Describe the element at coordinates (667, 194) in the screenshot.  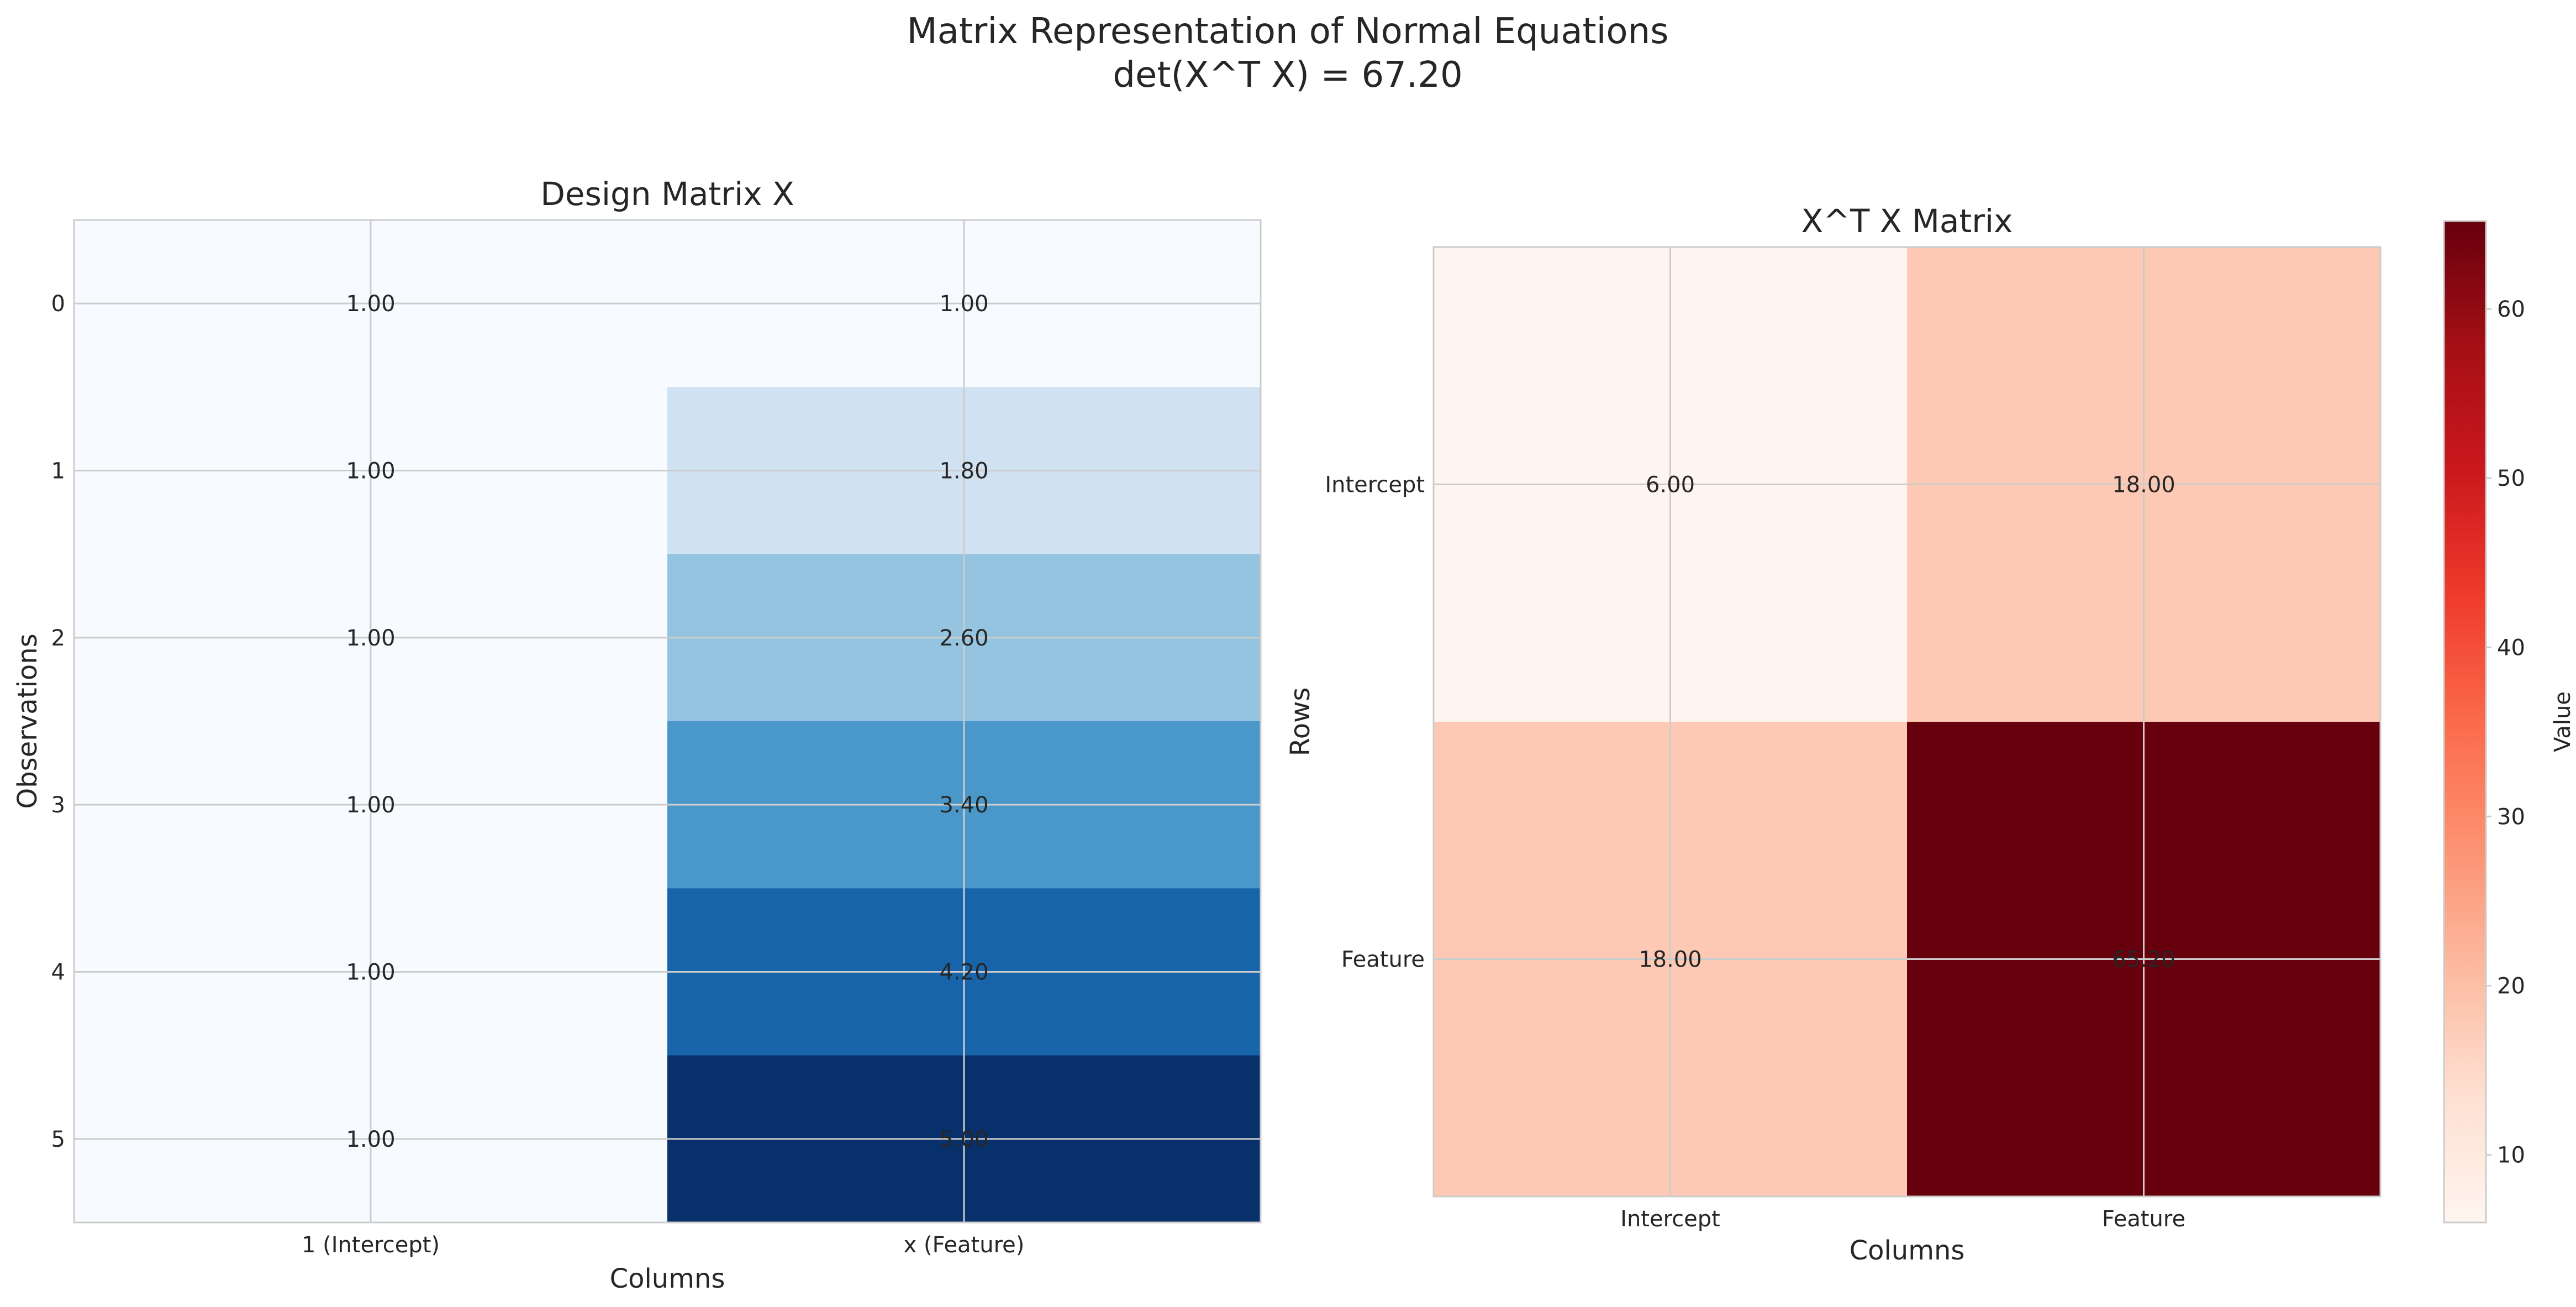
I see `heatmap-title: Design Matrix X` at that location.